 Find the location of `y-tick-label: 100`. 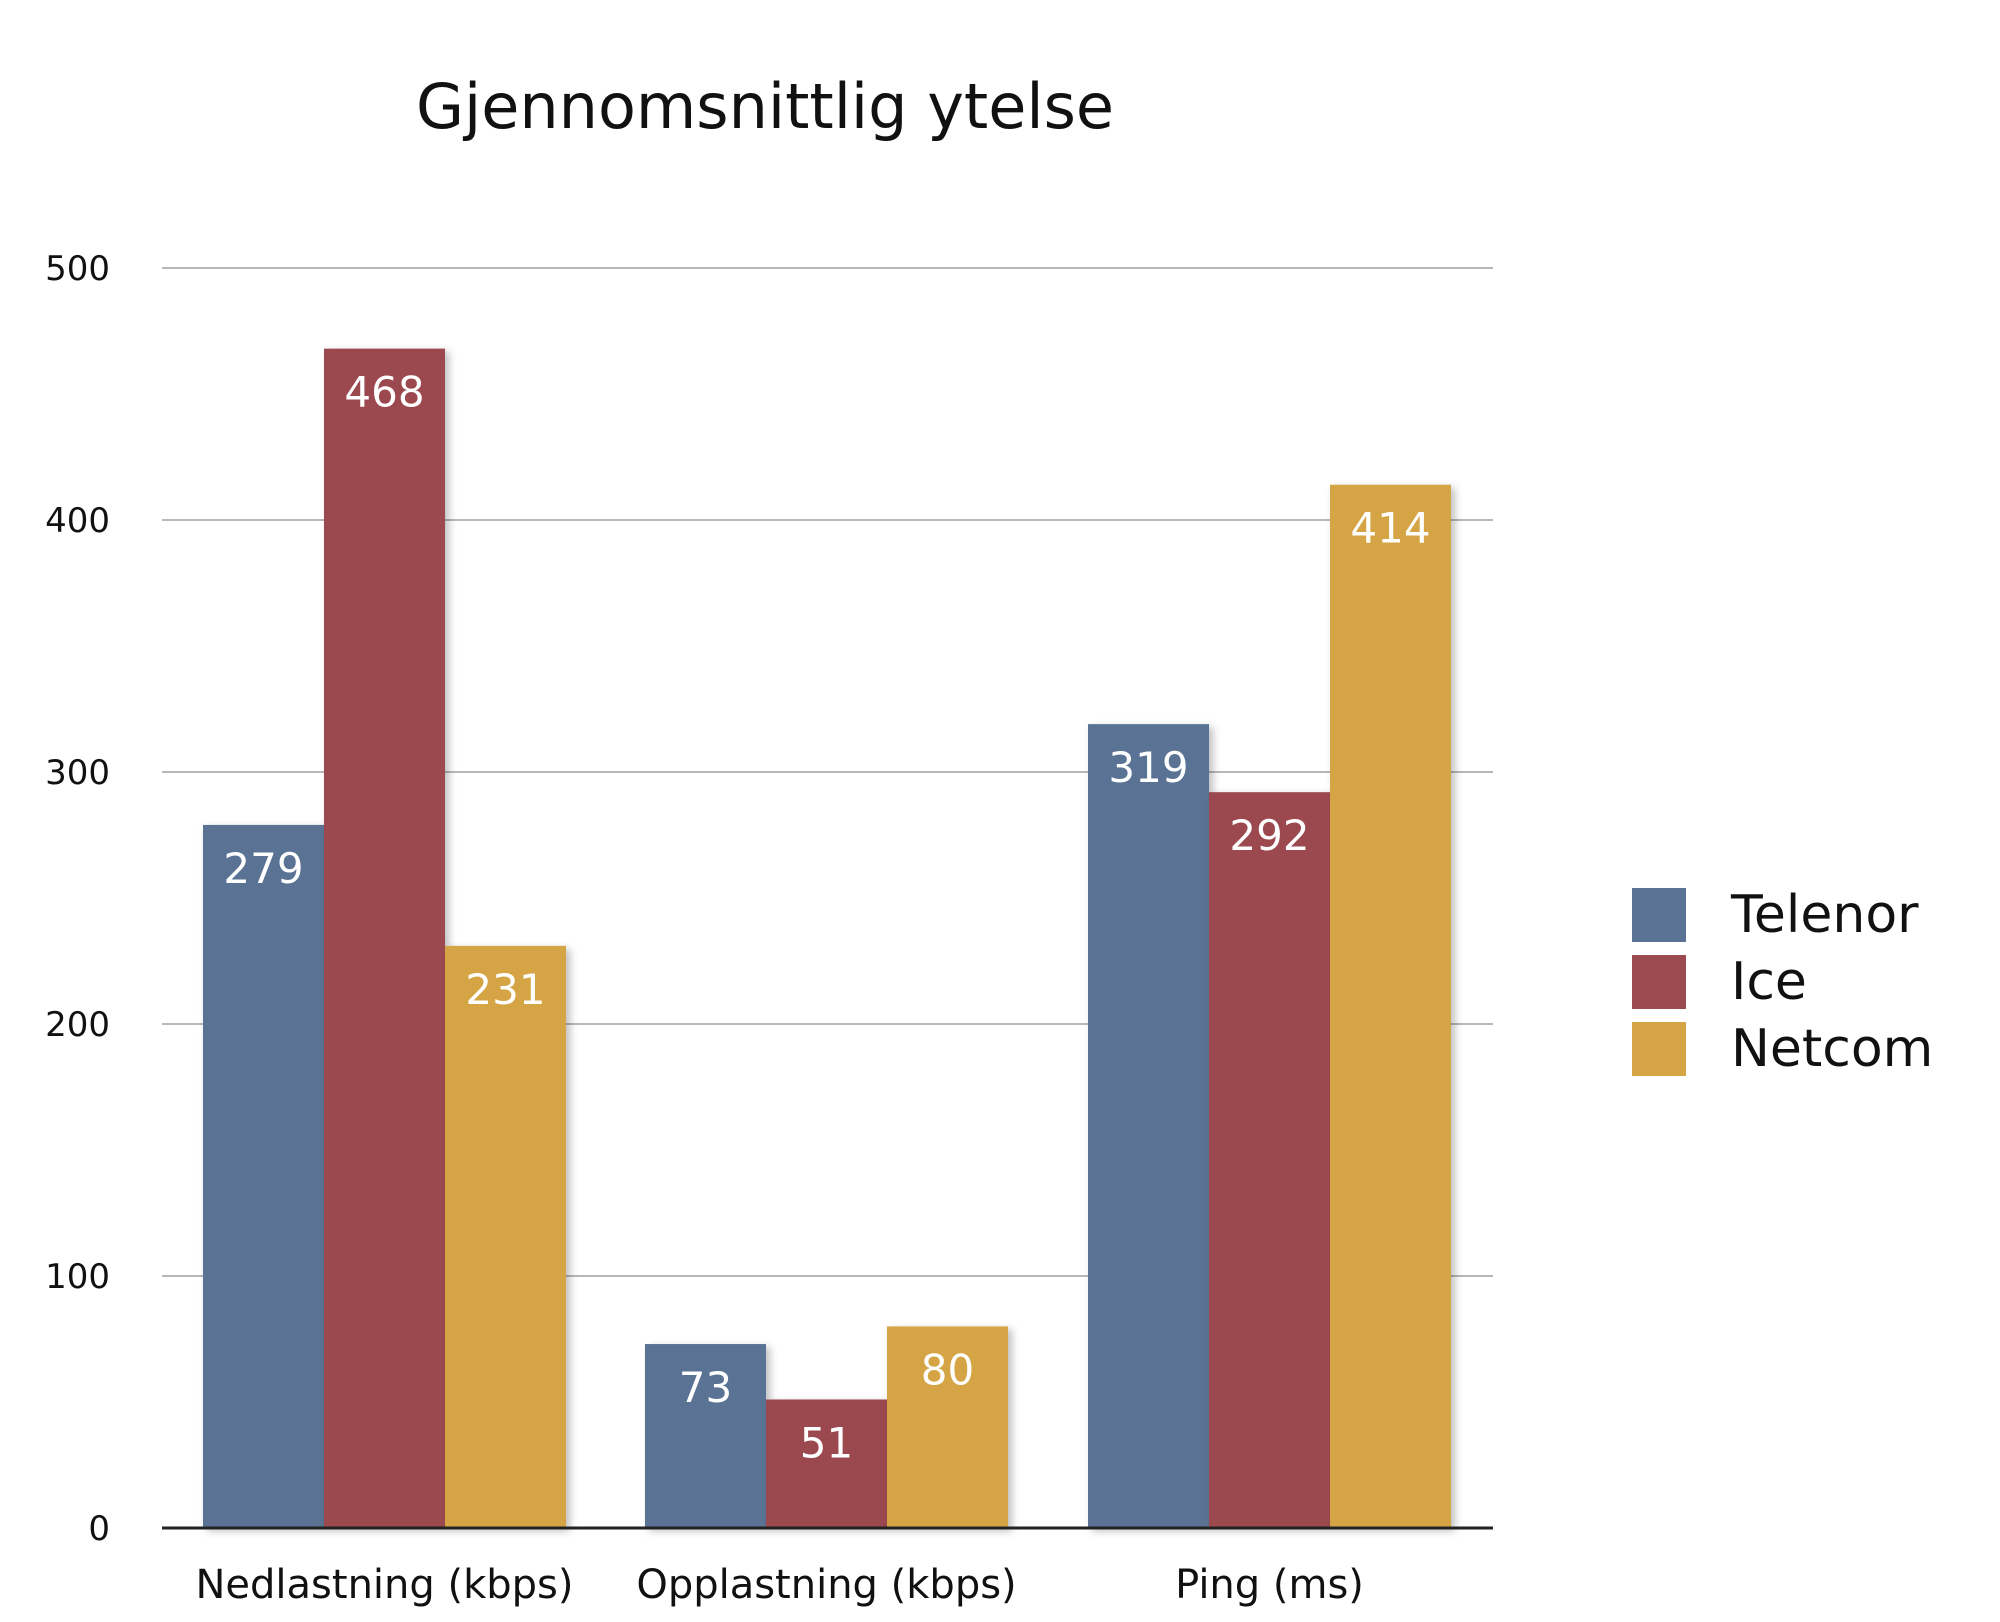

y-tick-label: 100 is located at coordinates (77, 1277).